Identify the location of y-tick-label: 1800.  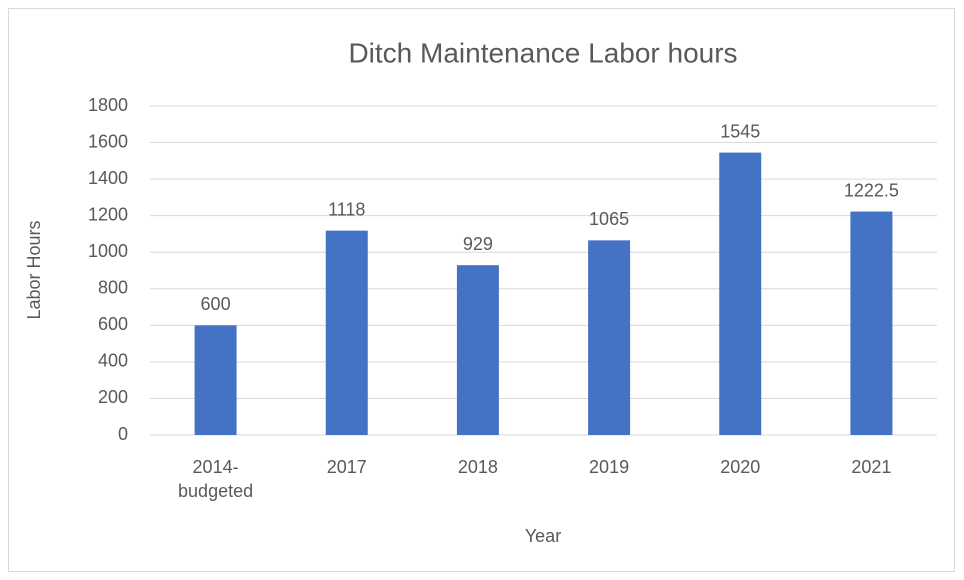
(108, 105).